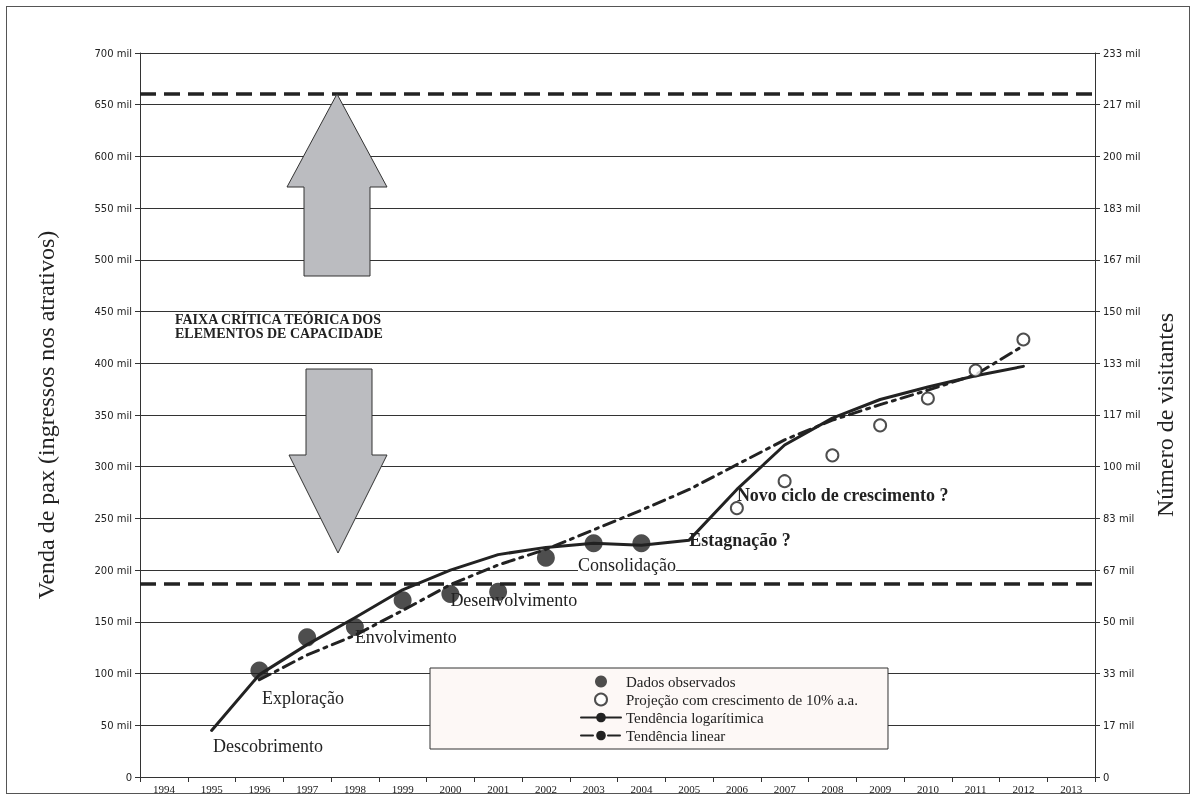  What do you see at coordinates (1119, 622) in the screenshot?
I see `y2-tick-label: 50 mil` at bounding box center [1119, 622].